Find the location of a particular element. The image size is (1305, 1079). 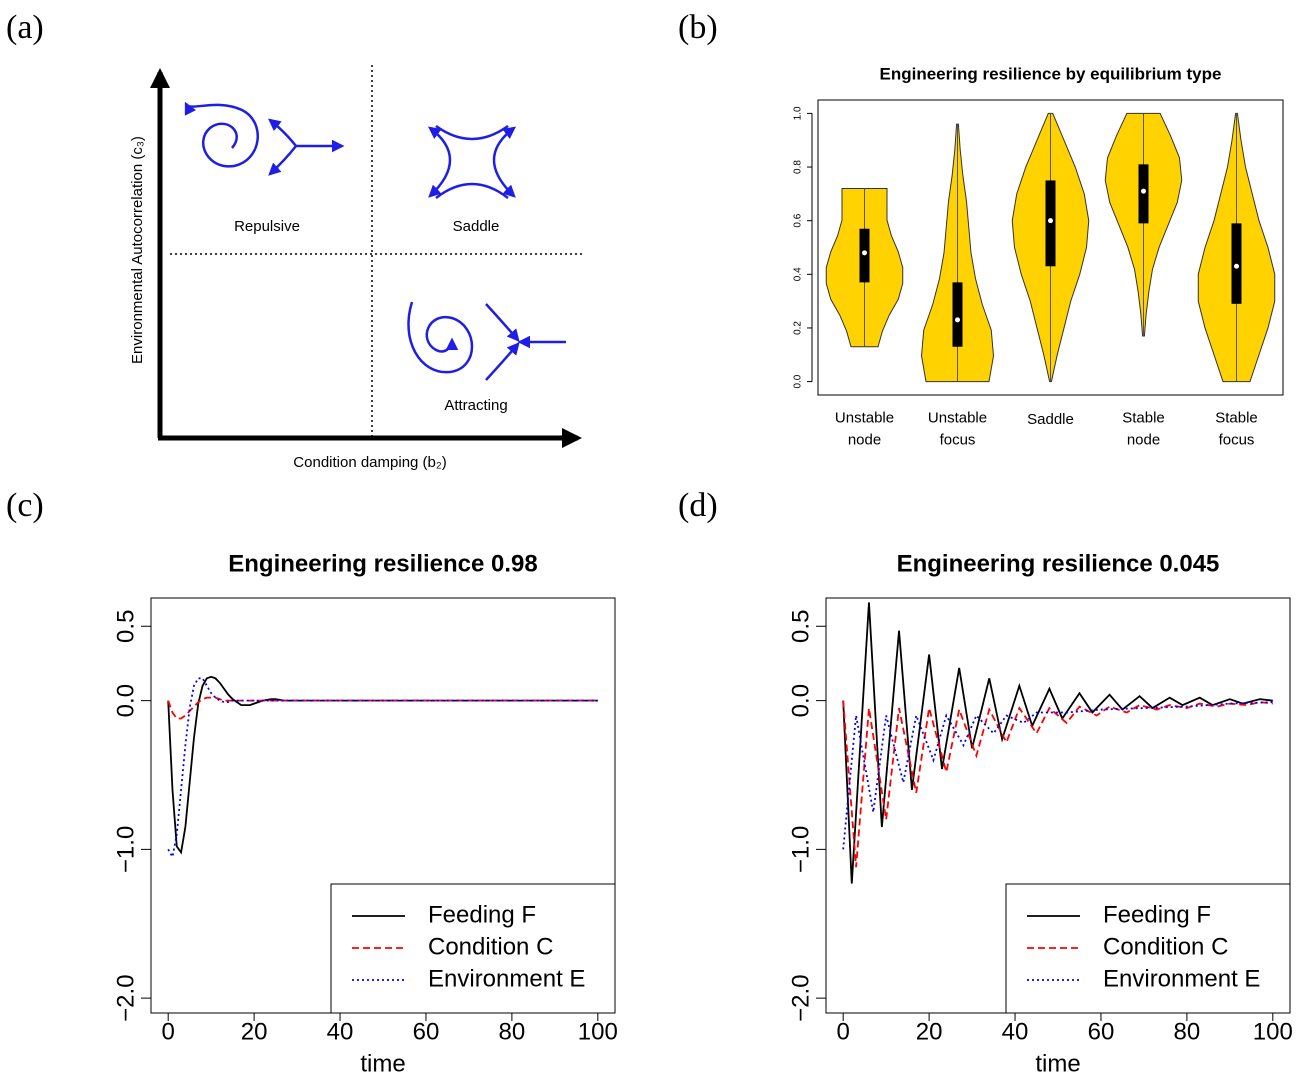

panel-label: (b) is located at coordinates (698, 27).